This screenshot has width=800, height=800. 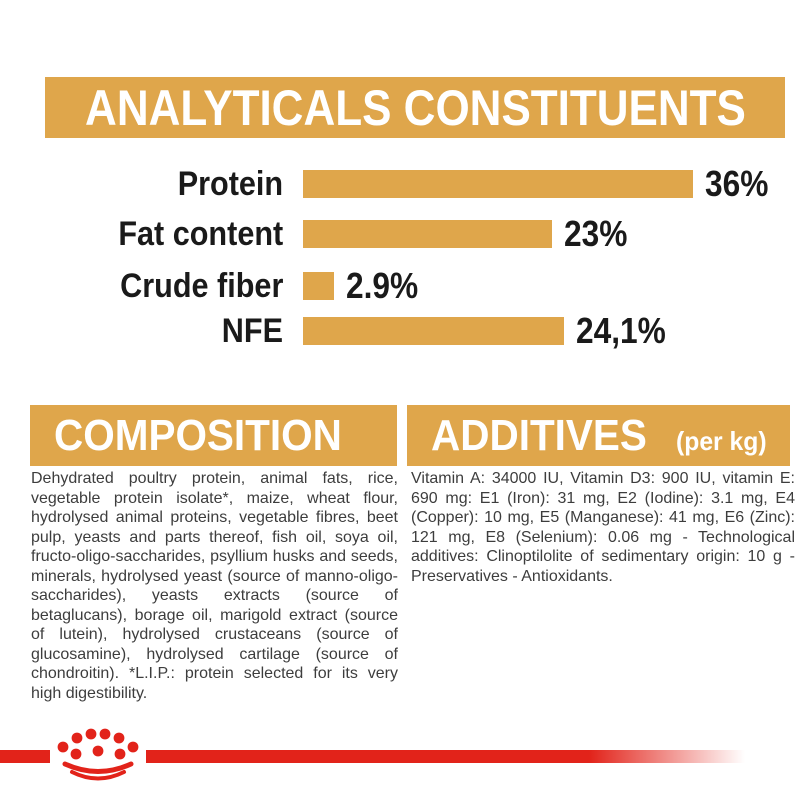 I want to click on additives-banner: ADDITIVES (per kg), so click(x=598, y=435).